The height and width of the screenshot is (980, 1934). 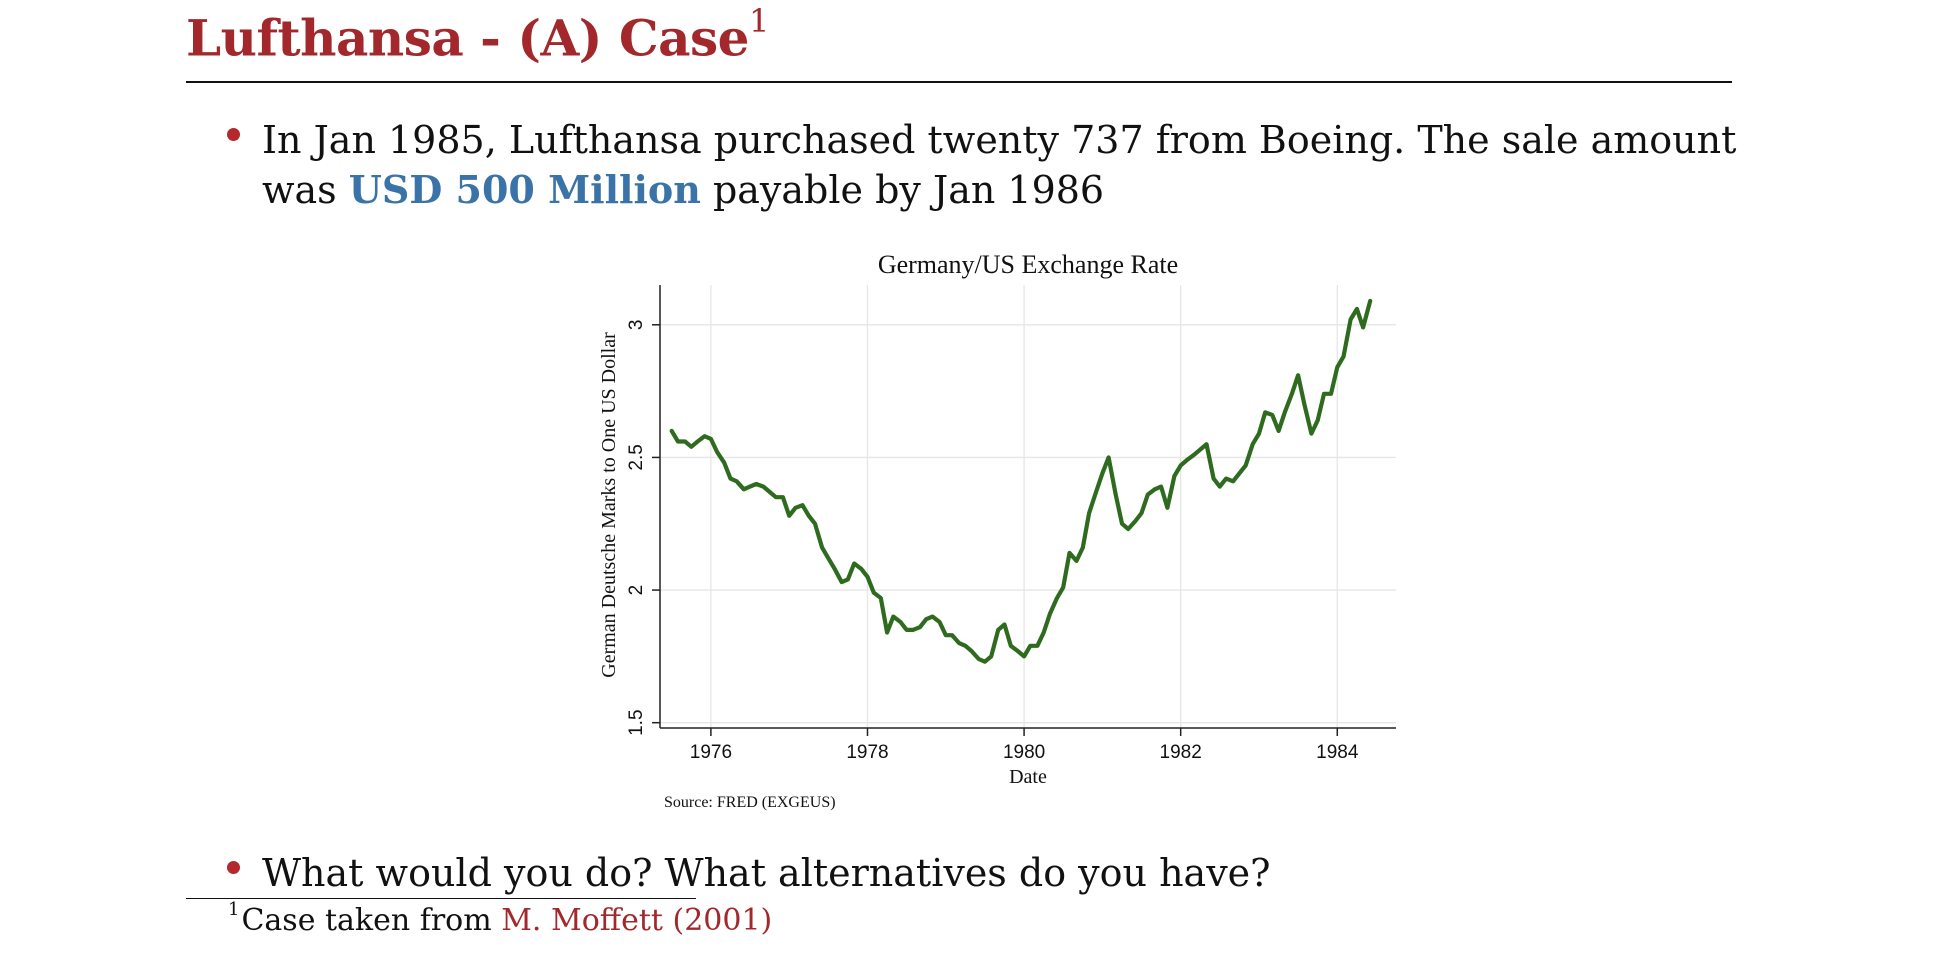 What do you see at coordinates (468, 38) in the screenshot?
I see `slide-title-text: Lufthansa - (A) Case` at bounding box center [468, 38].